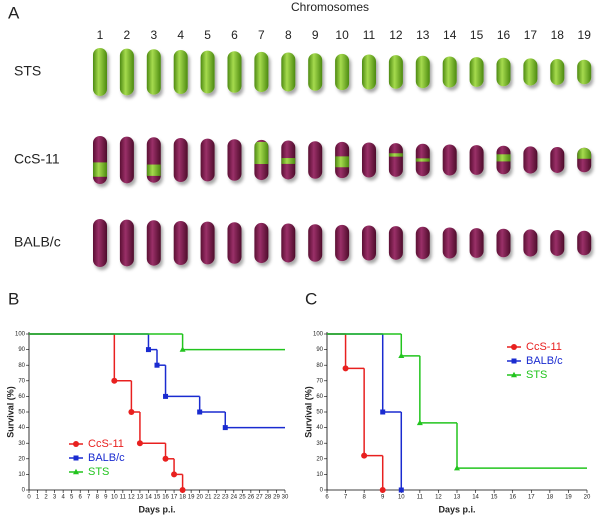 Image resolution: width=600 pixels, height=517 pixels. Describe the element at coordinates (423, 35) in the screenshot. I see `chromosome-number: 13` at that location.